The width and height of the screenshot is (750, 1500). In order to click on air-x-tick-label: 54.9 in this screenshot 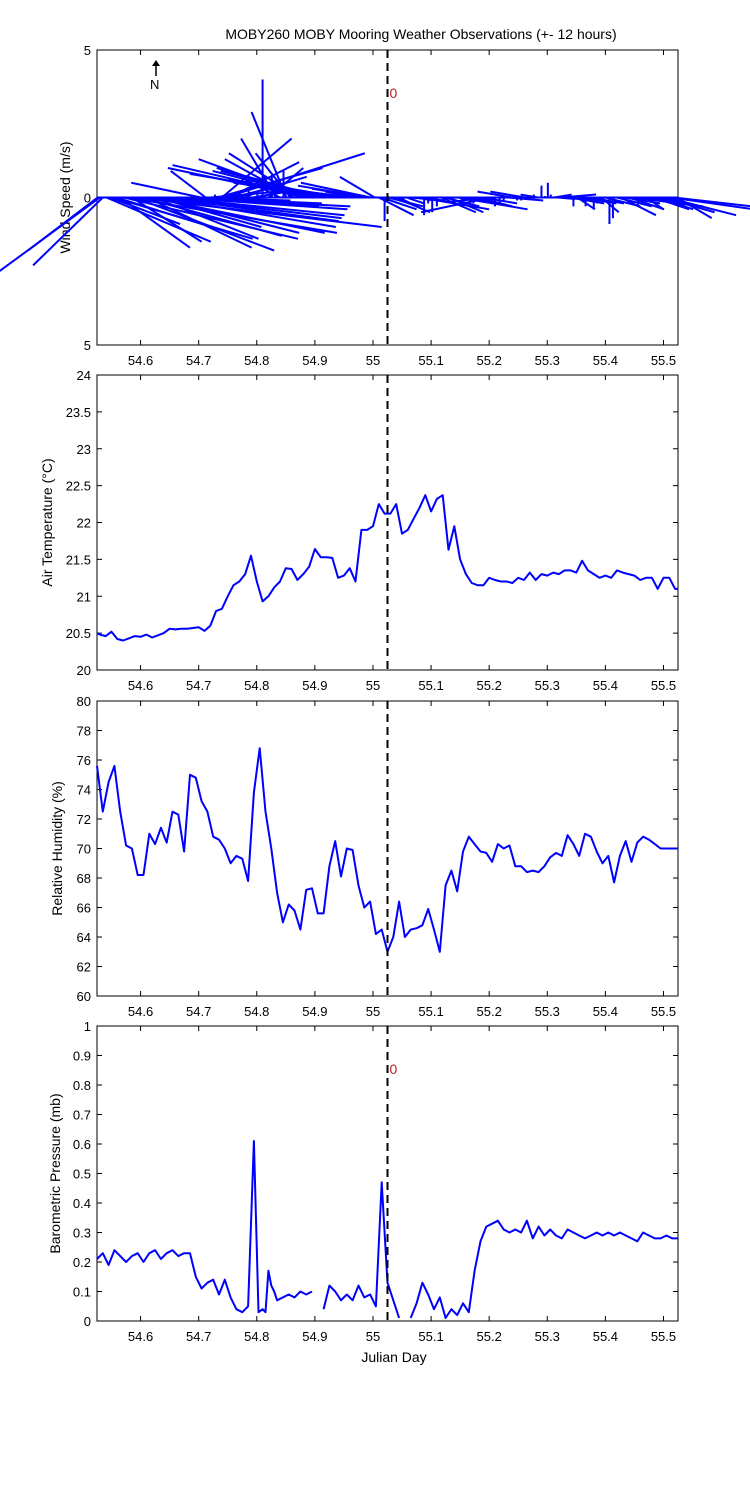, I will do `click(314, 685)`.